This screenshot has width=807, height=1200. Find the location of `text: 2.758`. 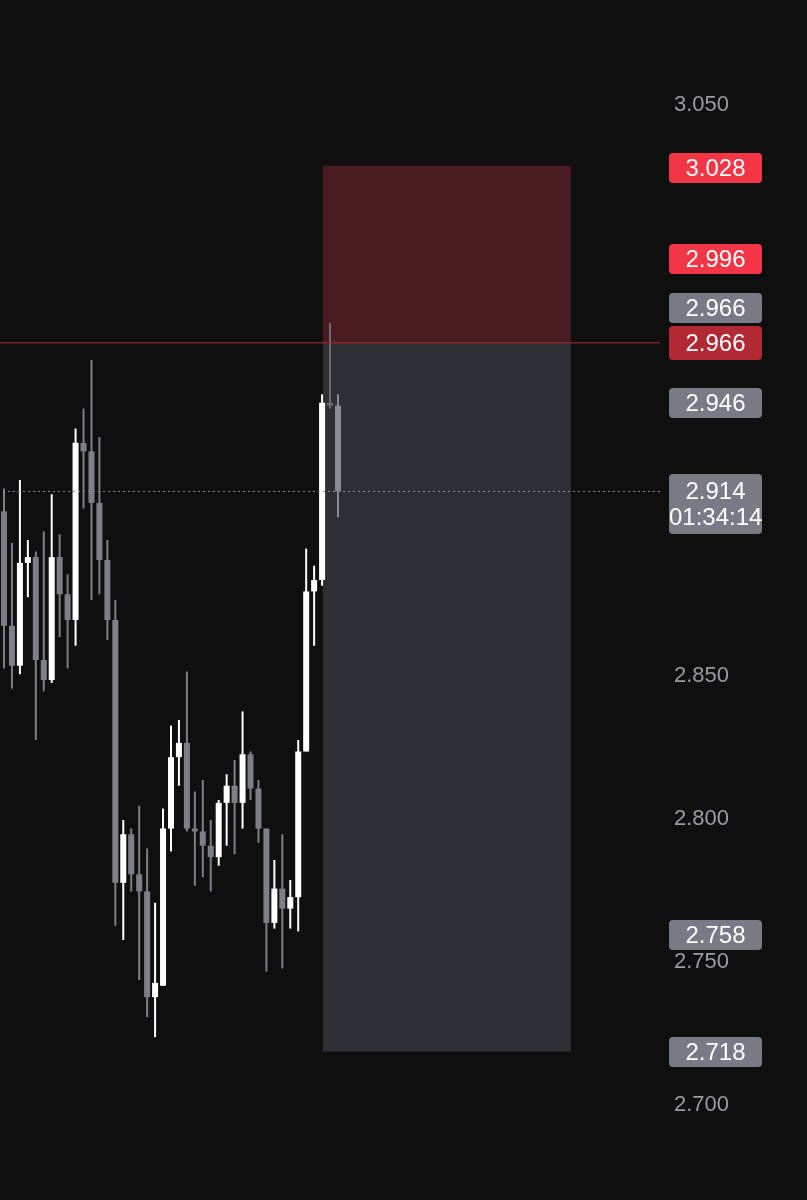

text: 2.758 is located at coordinates (715, 935).